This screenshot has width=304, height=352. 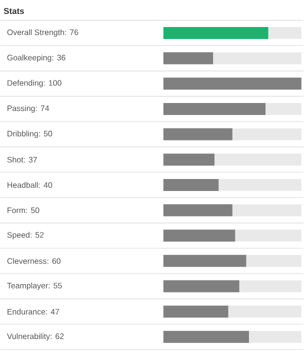 What do you see at coordinates (14, 11) in the screenshot?
I see `text: Stats` at bounding box center [14, 11].